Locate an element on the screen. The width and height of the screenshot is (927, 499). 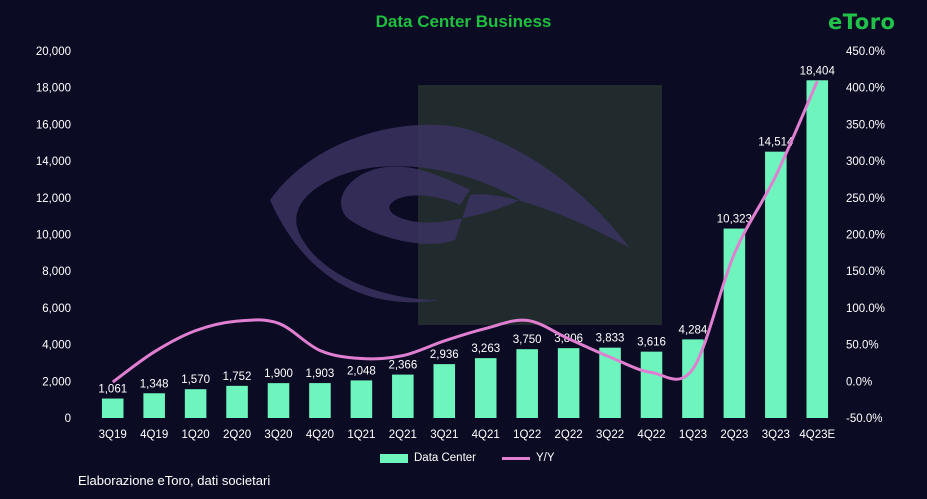
bar-label-1Q23: 4,284 is located at coordinates (693, 330).